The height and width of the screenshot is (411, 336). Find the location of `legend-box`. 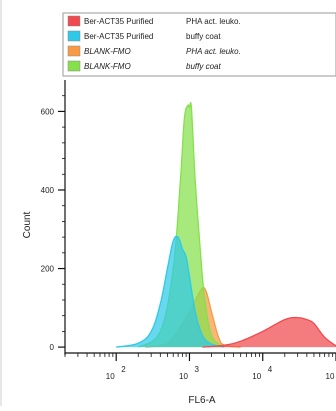

legend-box is located at coordinates (199, 44).